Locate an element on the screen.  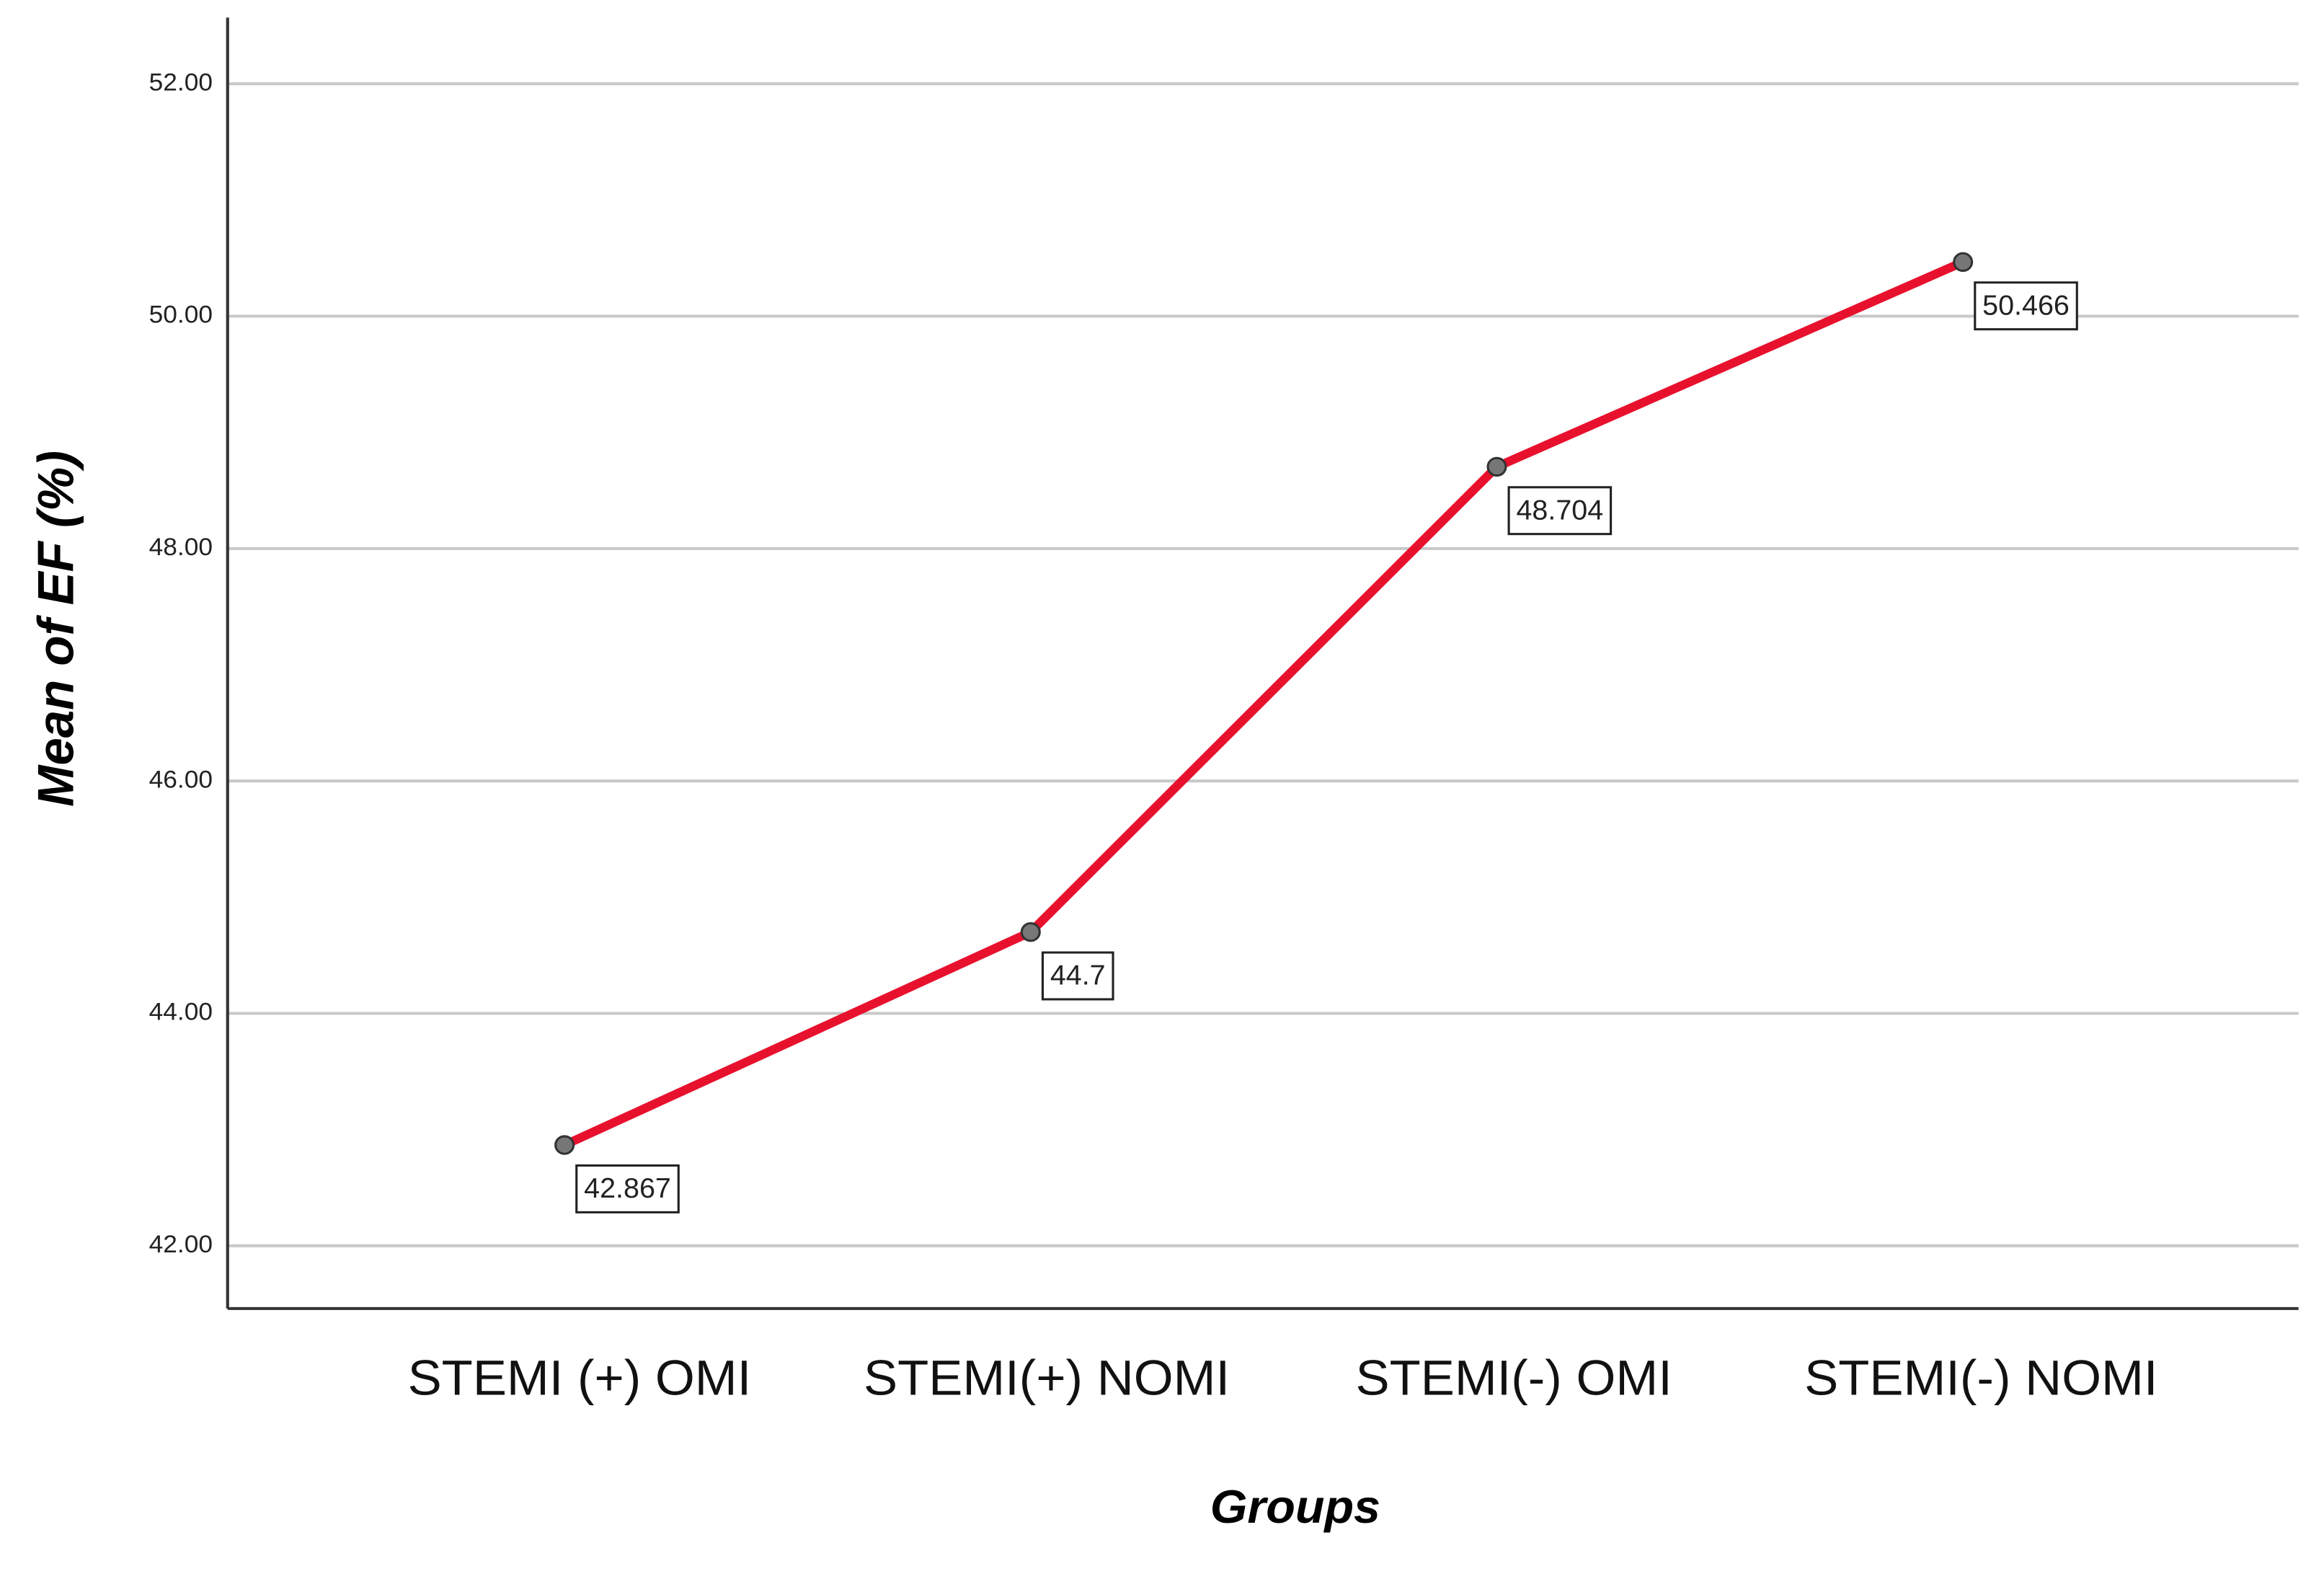
data-label: 50.466 is located at coordinates (2026, 306).